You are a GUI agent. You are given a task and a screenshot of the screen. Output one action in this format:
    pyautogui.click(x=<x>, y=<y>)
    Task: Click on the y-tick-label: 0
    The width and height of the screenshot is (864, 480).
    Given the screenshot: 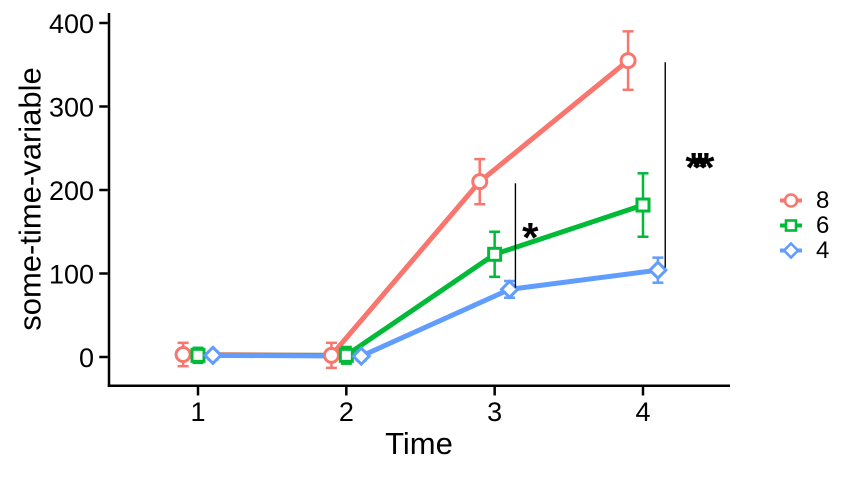 What is the action you would take?
    pyautogui.click(x=86, y=358)
    